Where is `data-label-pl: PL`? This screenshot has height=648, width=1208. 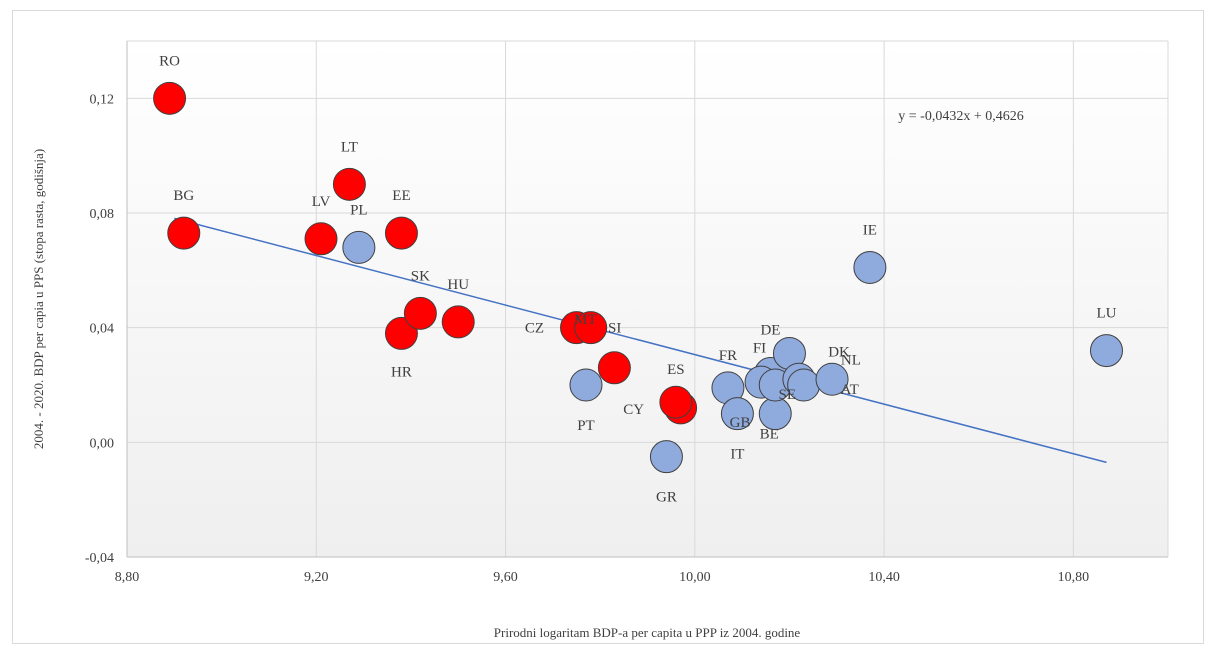
data-label-pl: PL is located at coordinates (359, 210).